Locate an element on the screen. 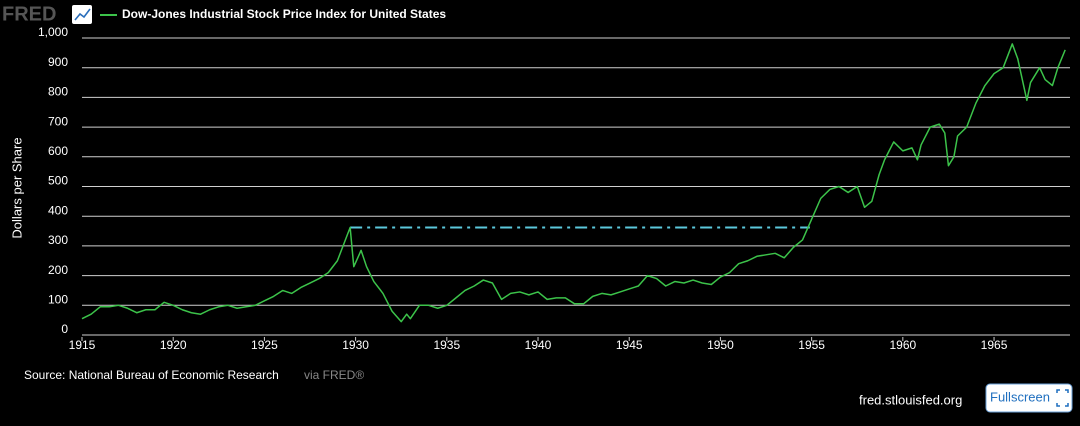  x-tick-label: 1960 is located at coordinates (902, 345).